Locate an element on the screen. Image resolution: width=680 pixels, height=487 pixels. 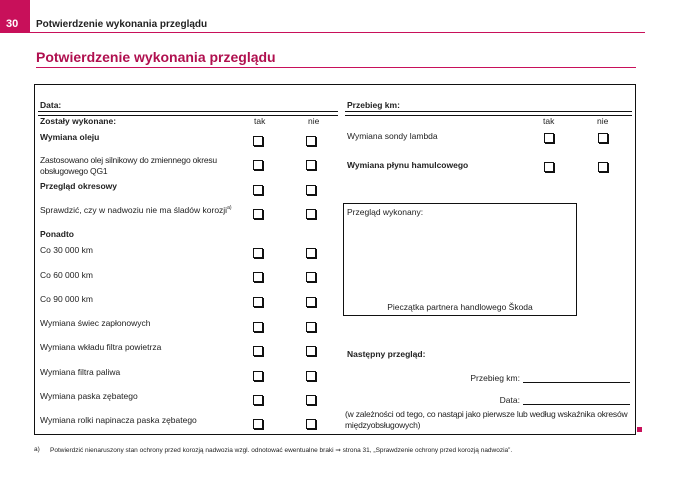
task-label: Co 30 000 km is located at coordinates (66, 250).